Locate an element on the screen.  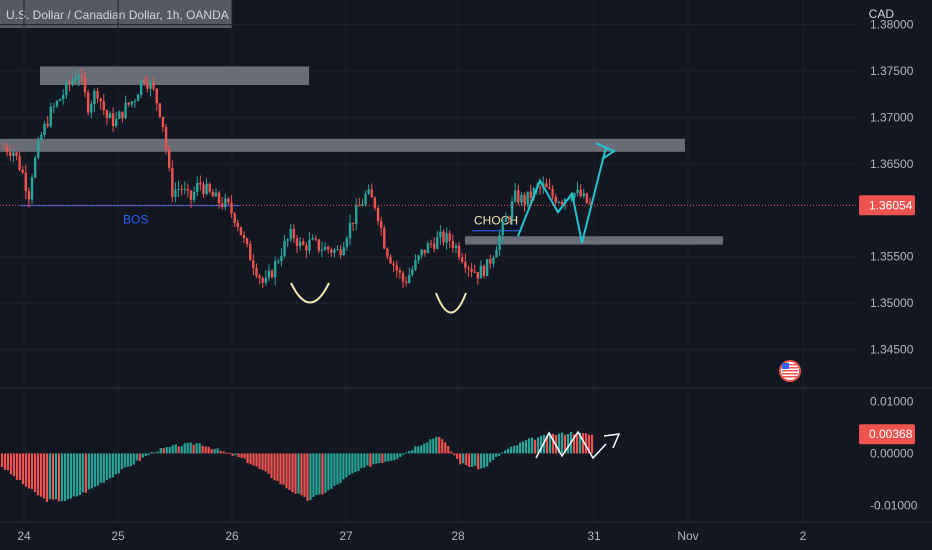
osc-value-label: 0.00368 is located at coordinates (891, 434).